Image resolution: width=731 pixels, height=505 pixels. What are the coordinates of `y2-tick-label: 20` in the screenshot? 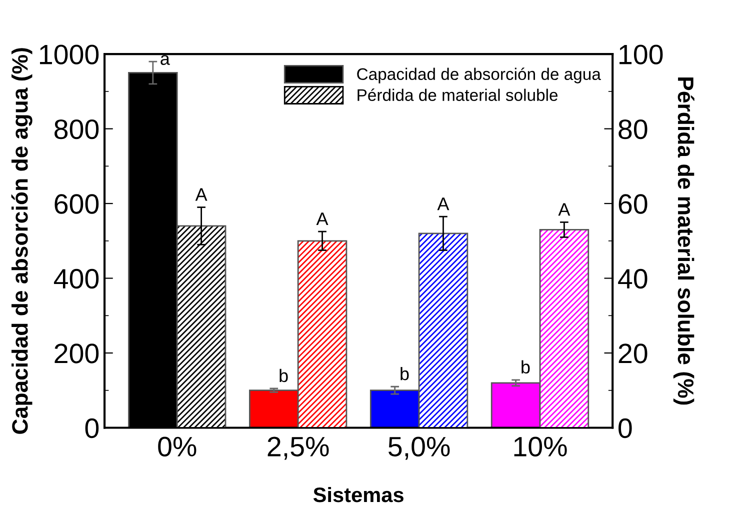 It's located at (633, 354).